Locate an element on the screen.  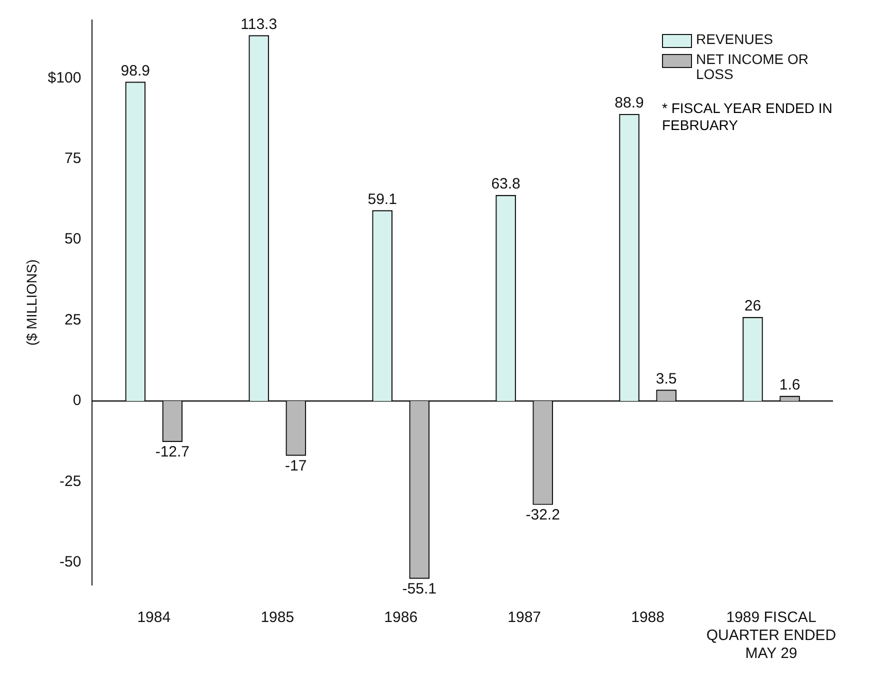
x-tick-label: 1986 is located at coordinates (401, 617).